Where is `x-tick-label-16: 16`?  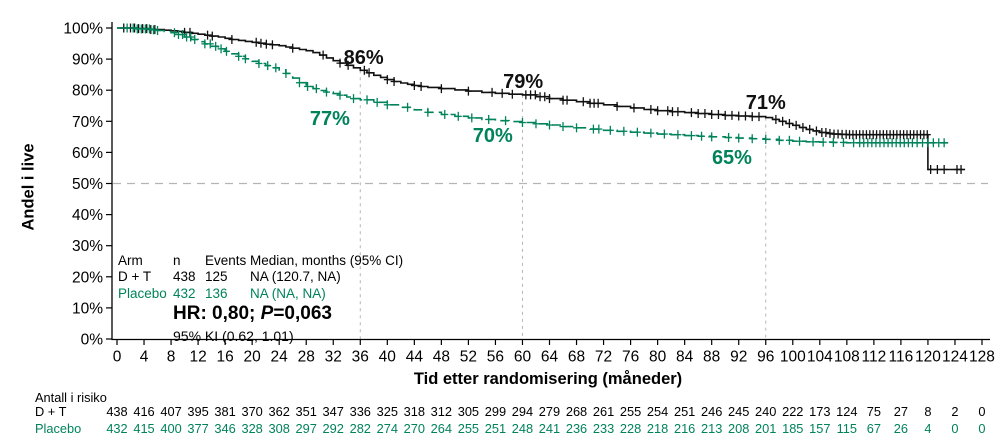 x-tick-label-16: 16 is located at coordinates (224, 357).